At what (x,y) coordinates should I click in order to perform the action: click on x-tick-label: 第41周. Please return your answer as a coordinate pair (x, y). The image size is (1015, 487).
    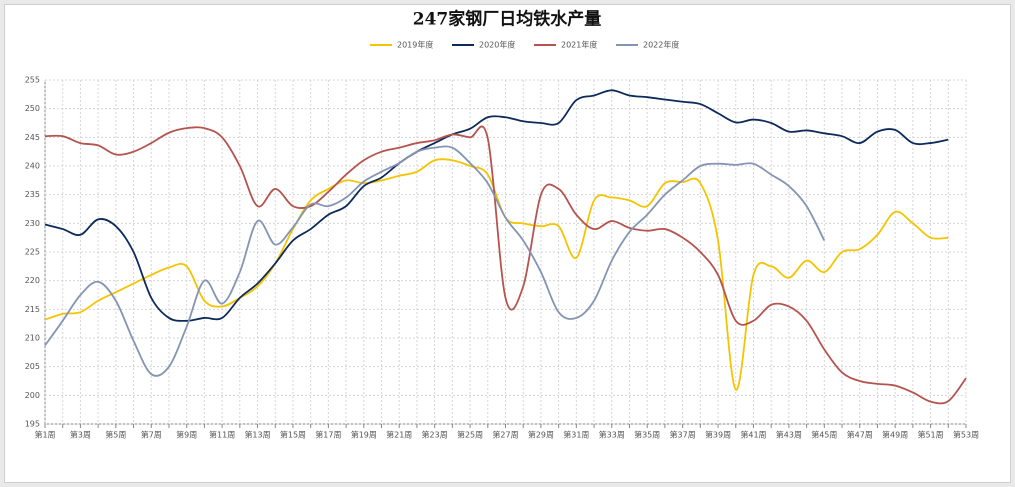
    Looking at the image, I should click on (753, 435).